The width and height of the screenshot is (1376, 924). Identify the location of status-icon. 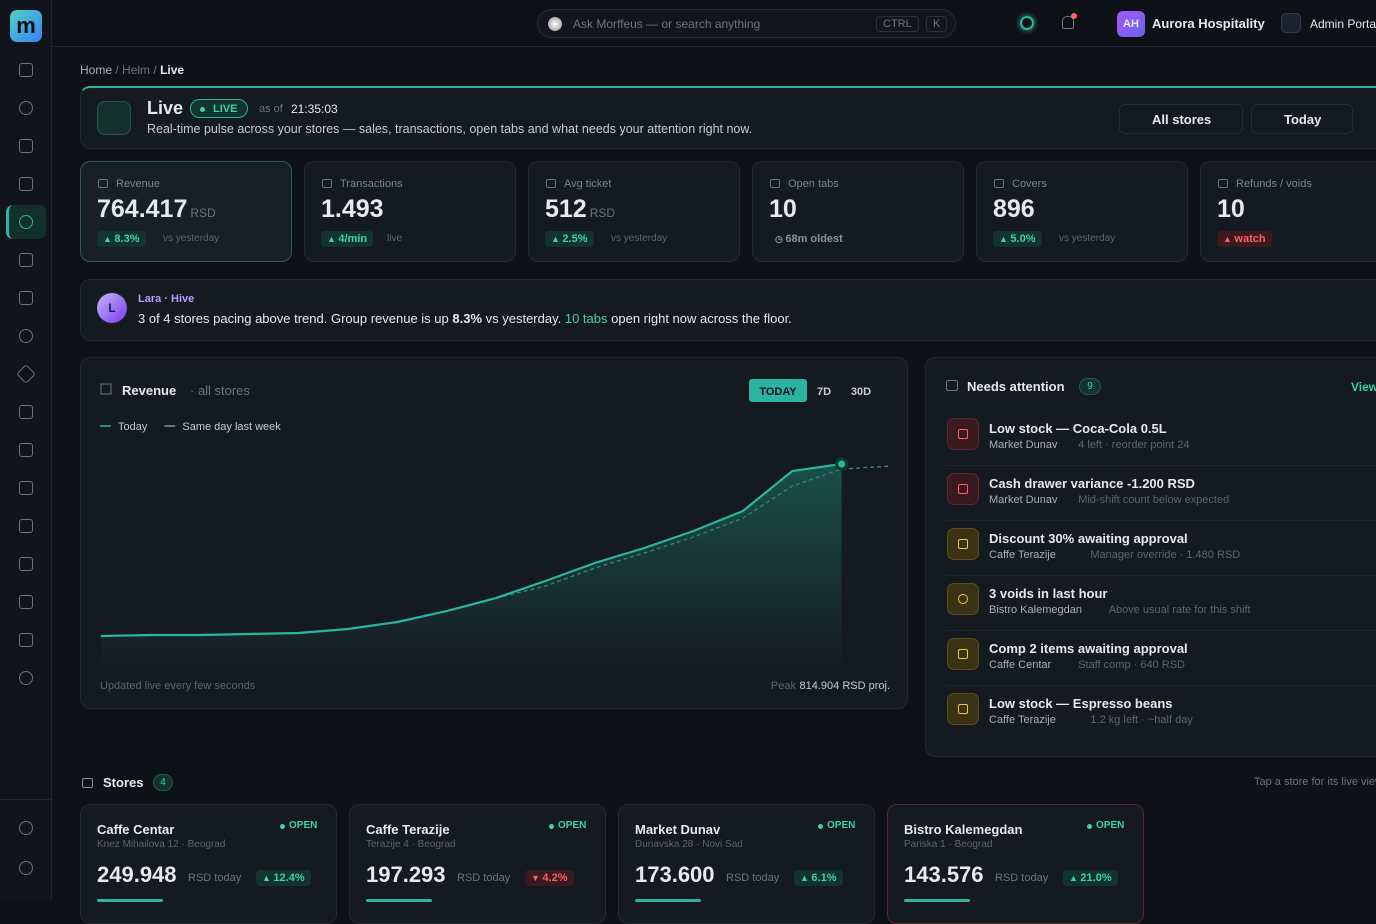
(1027, 23).